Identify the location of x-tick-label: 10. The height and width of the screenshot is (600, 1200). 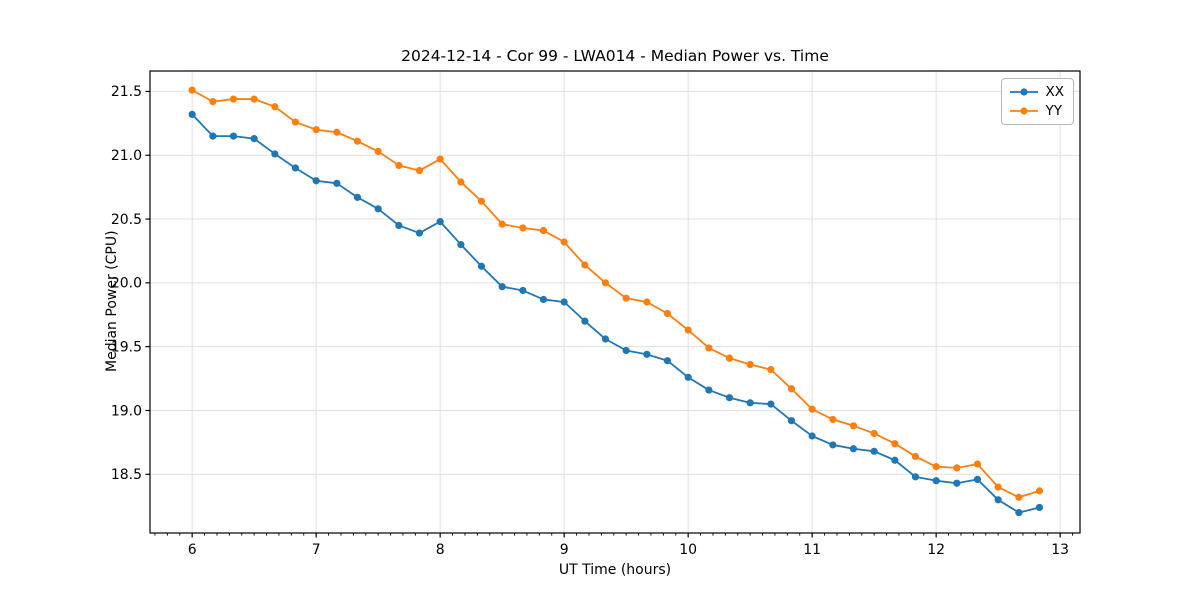
(688, 550).